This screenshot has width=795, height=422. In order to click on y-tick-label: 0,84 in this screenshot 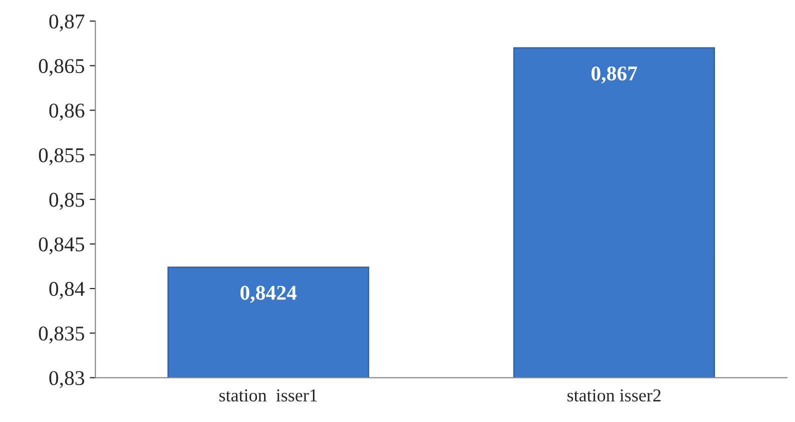, I will do `click(67, 290)`.